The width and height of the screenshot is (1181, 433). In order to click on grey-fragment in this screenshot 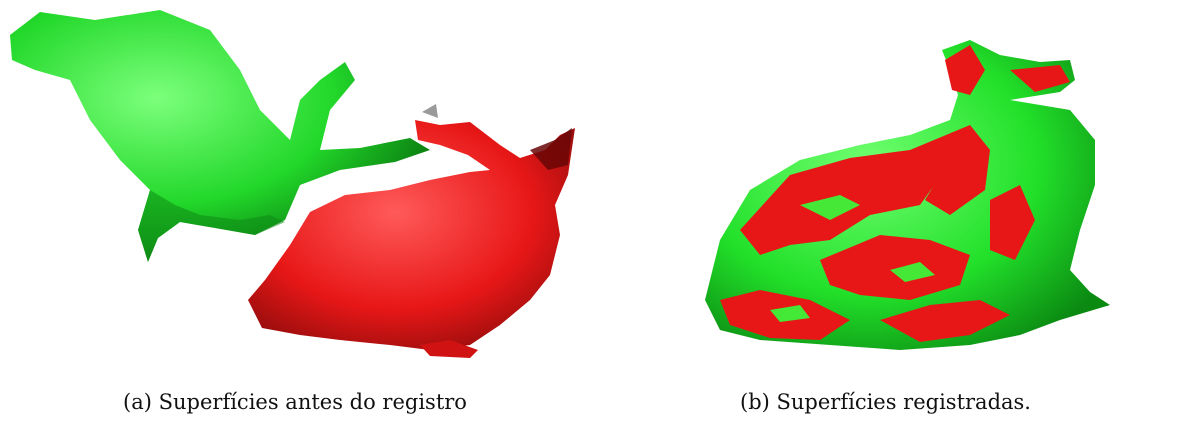, I will do `click(430, 111)`.